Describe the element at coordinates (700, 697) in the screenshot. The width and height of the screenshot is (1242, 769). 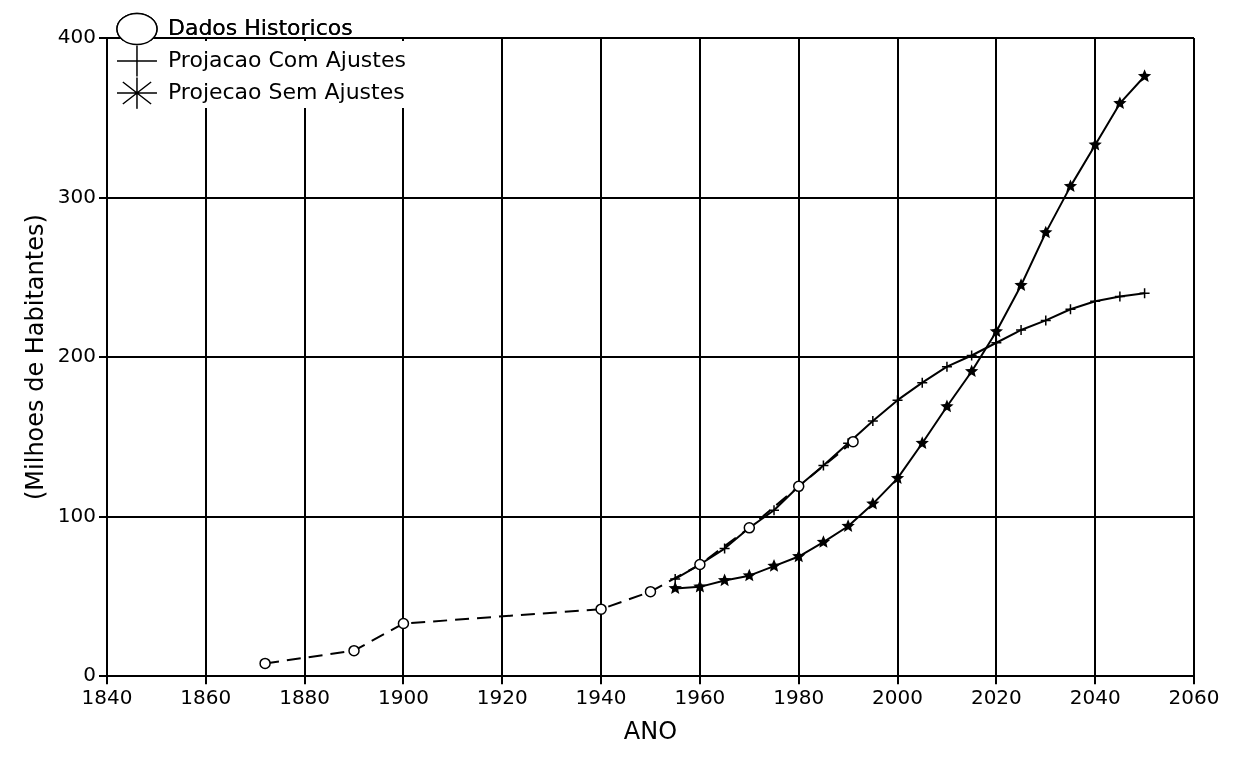
I see `x-tick-label: 1960` at that location.